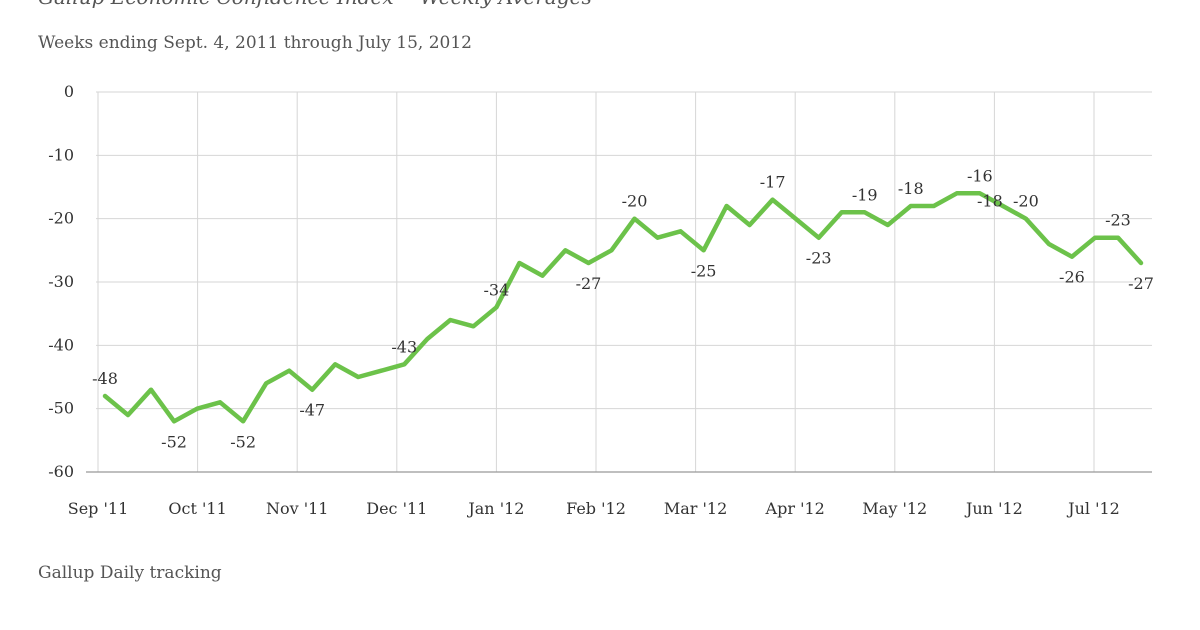  What do you see at coordinates (495, 508) in the screenshot?
I see `x-tick-label: Jan '12` at bounding box center [495, 508].